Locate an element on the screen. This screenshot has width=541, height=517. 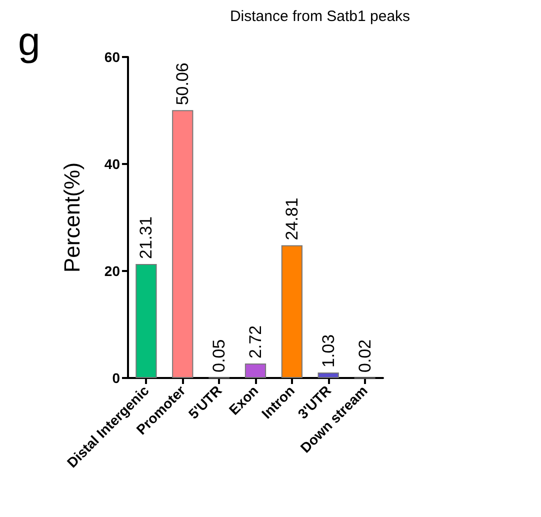
text: g is located at coordinates (29, 42).